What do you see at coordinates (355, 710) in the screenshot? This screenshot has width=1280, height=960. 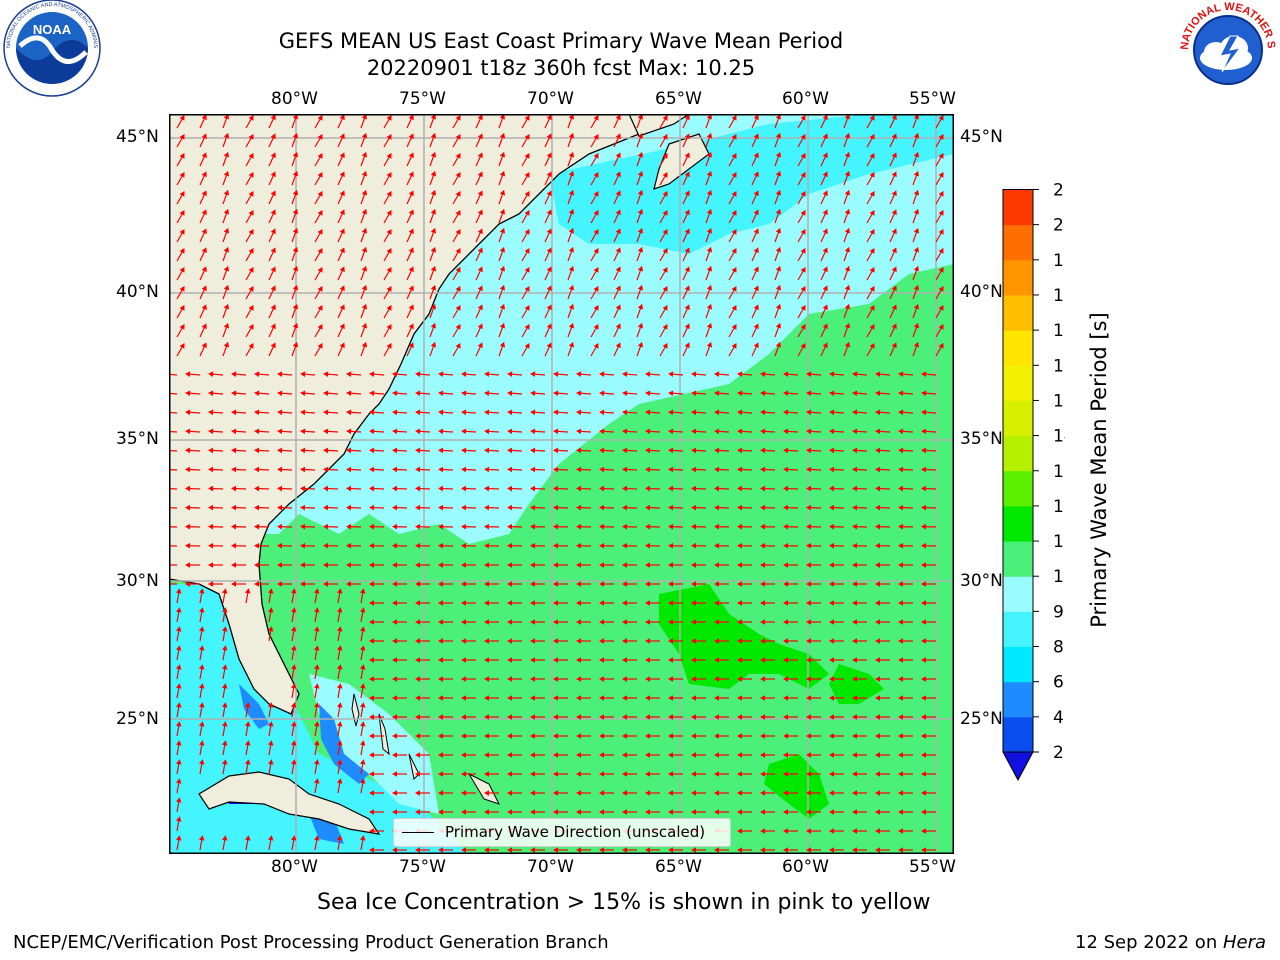 I see `bahamas` at bounding box center [355, 710].